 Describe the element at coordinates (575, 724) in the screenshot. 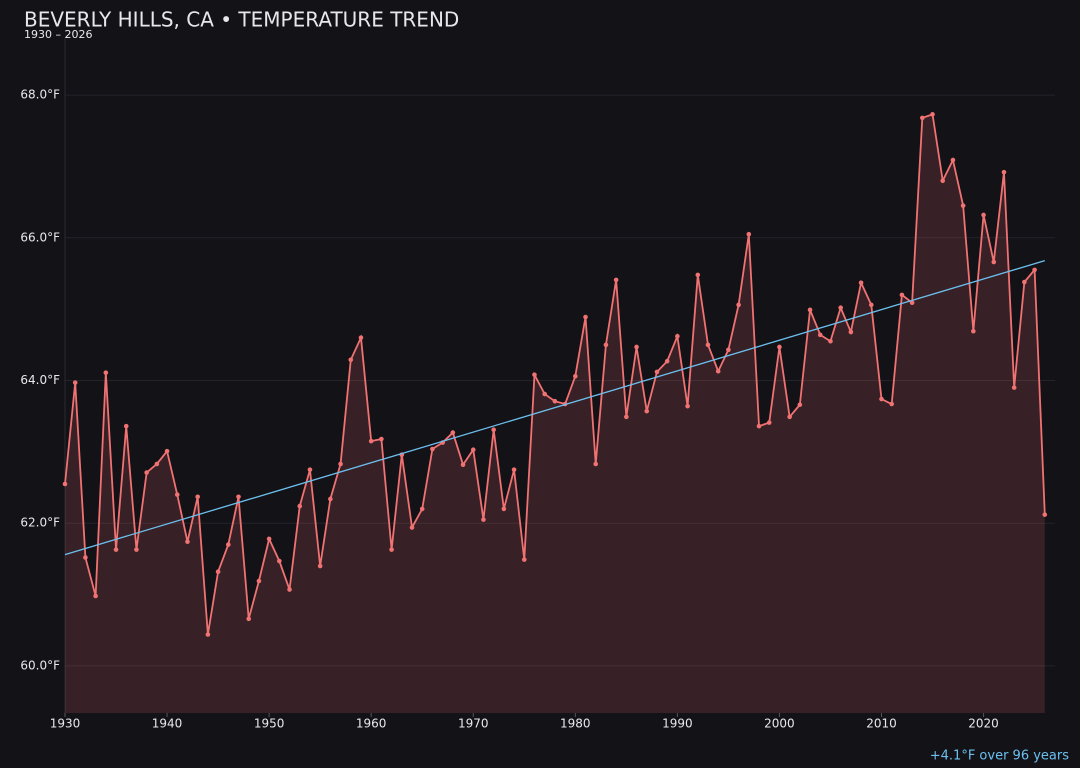

I see `x-tick-label: 1980` at that location.